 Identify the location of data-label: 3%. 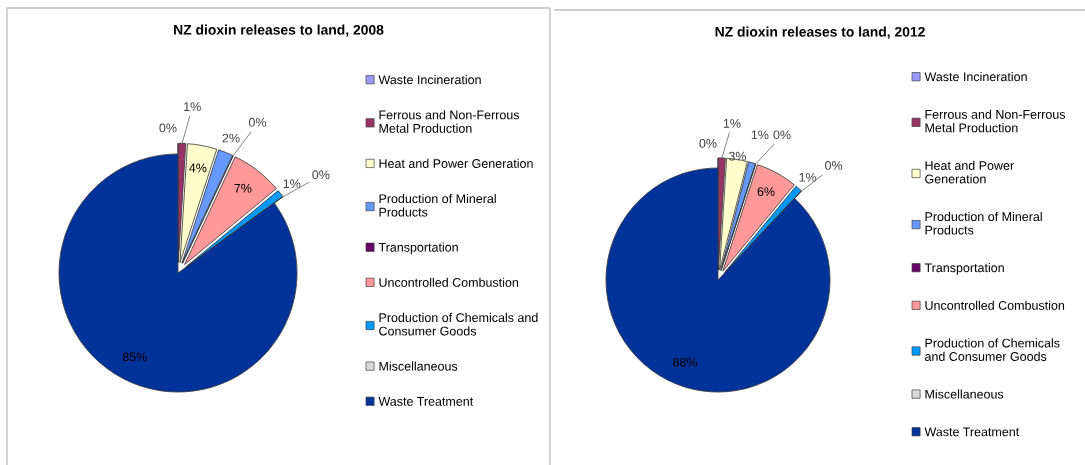
(737, 156).